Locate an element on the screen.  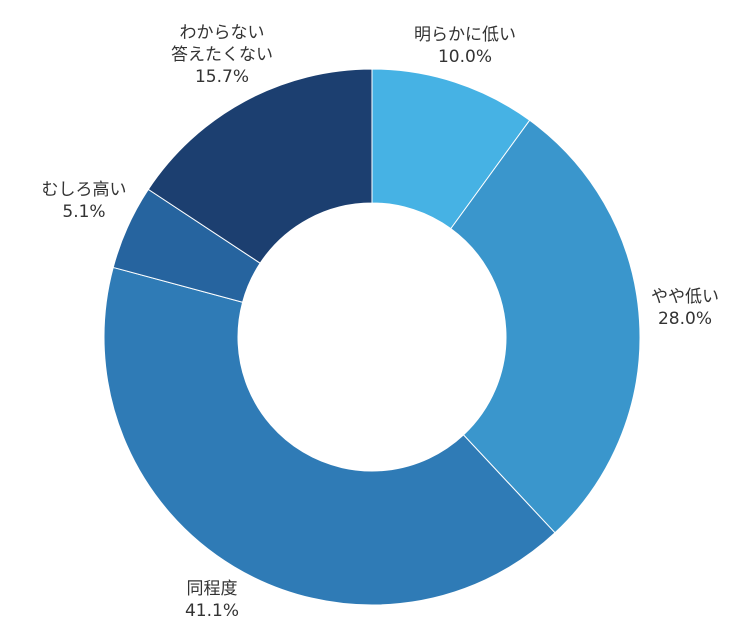
value-label-4: 5.1% is located at coordinates (83, 212).